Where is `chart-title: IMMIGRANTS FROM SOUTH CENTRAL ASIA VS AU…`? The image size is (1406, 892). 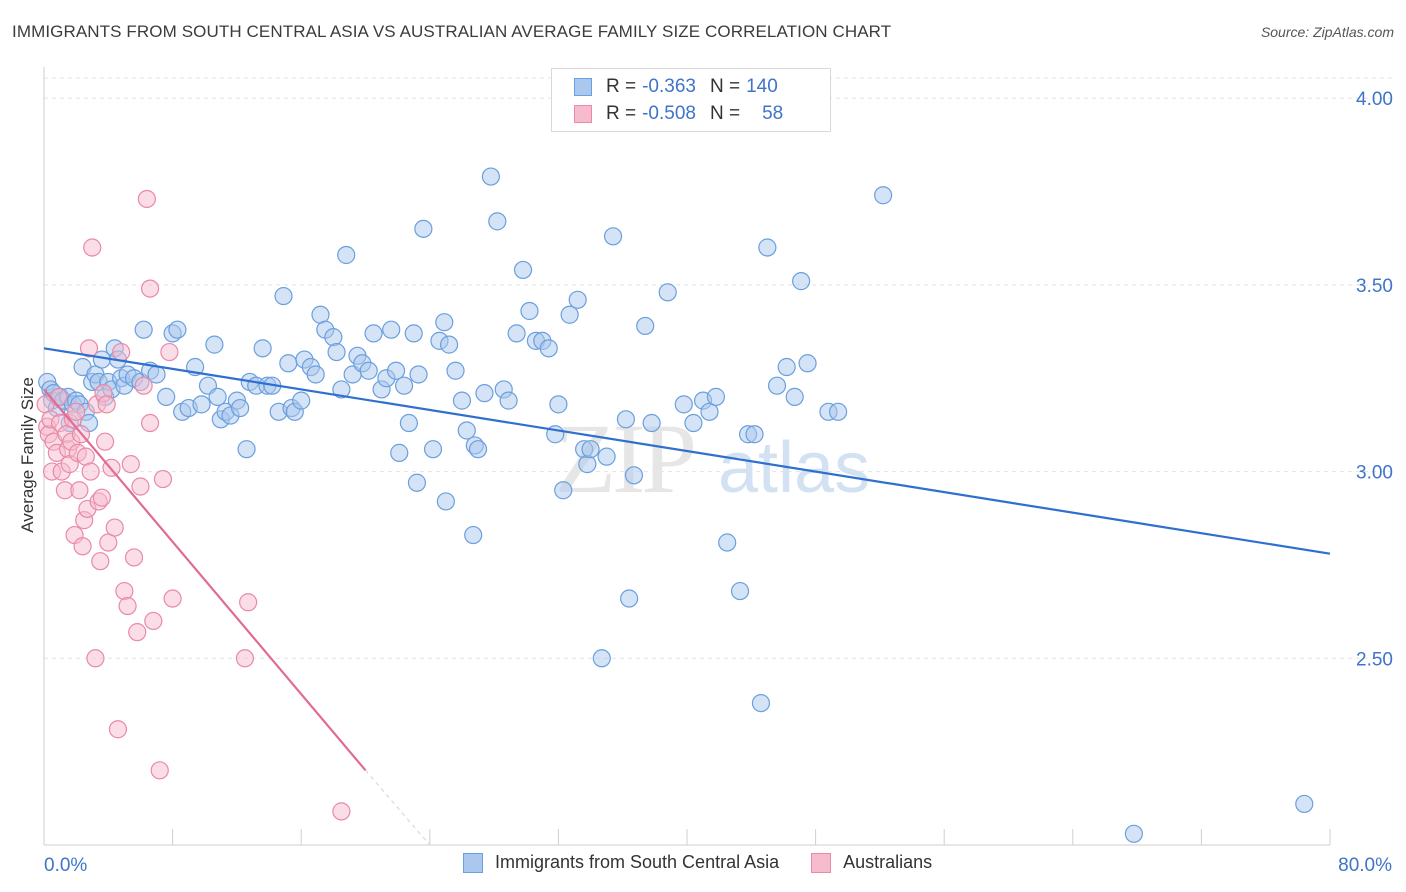 chart-title: IMMIGRANTS FROM SOUTH CENTRAL ASIA VS AU… is located at coordinates (452, 31).